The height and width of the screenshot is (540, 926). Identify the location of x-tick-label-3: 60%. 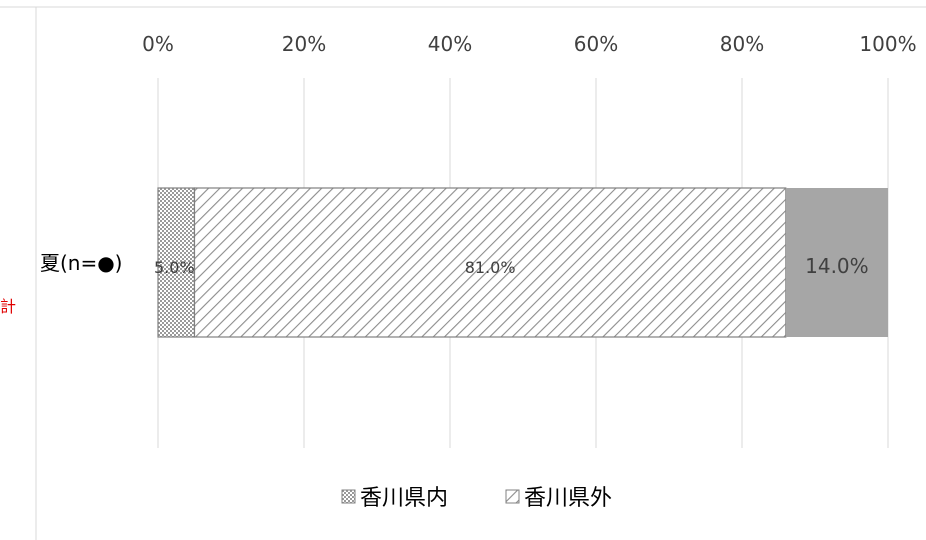
(596, 44).